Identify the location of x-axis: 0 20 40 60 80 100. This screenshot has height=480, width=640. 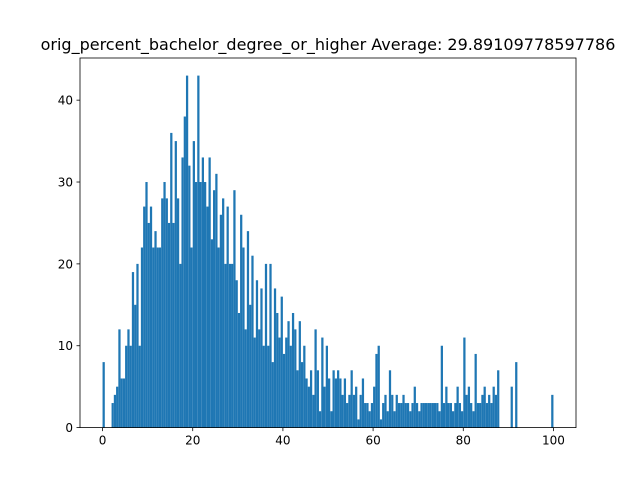
(332, 437).